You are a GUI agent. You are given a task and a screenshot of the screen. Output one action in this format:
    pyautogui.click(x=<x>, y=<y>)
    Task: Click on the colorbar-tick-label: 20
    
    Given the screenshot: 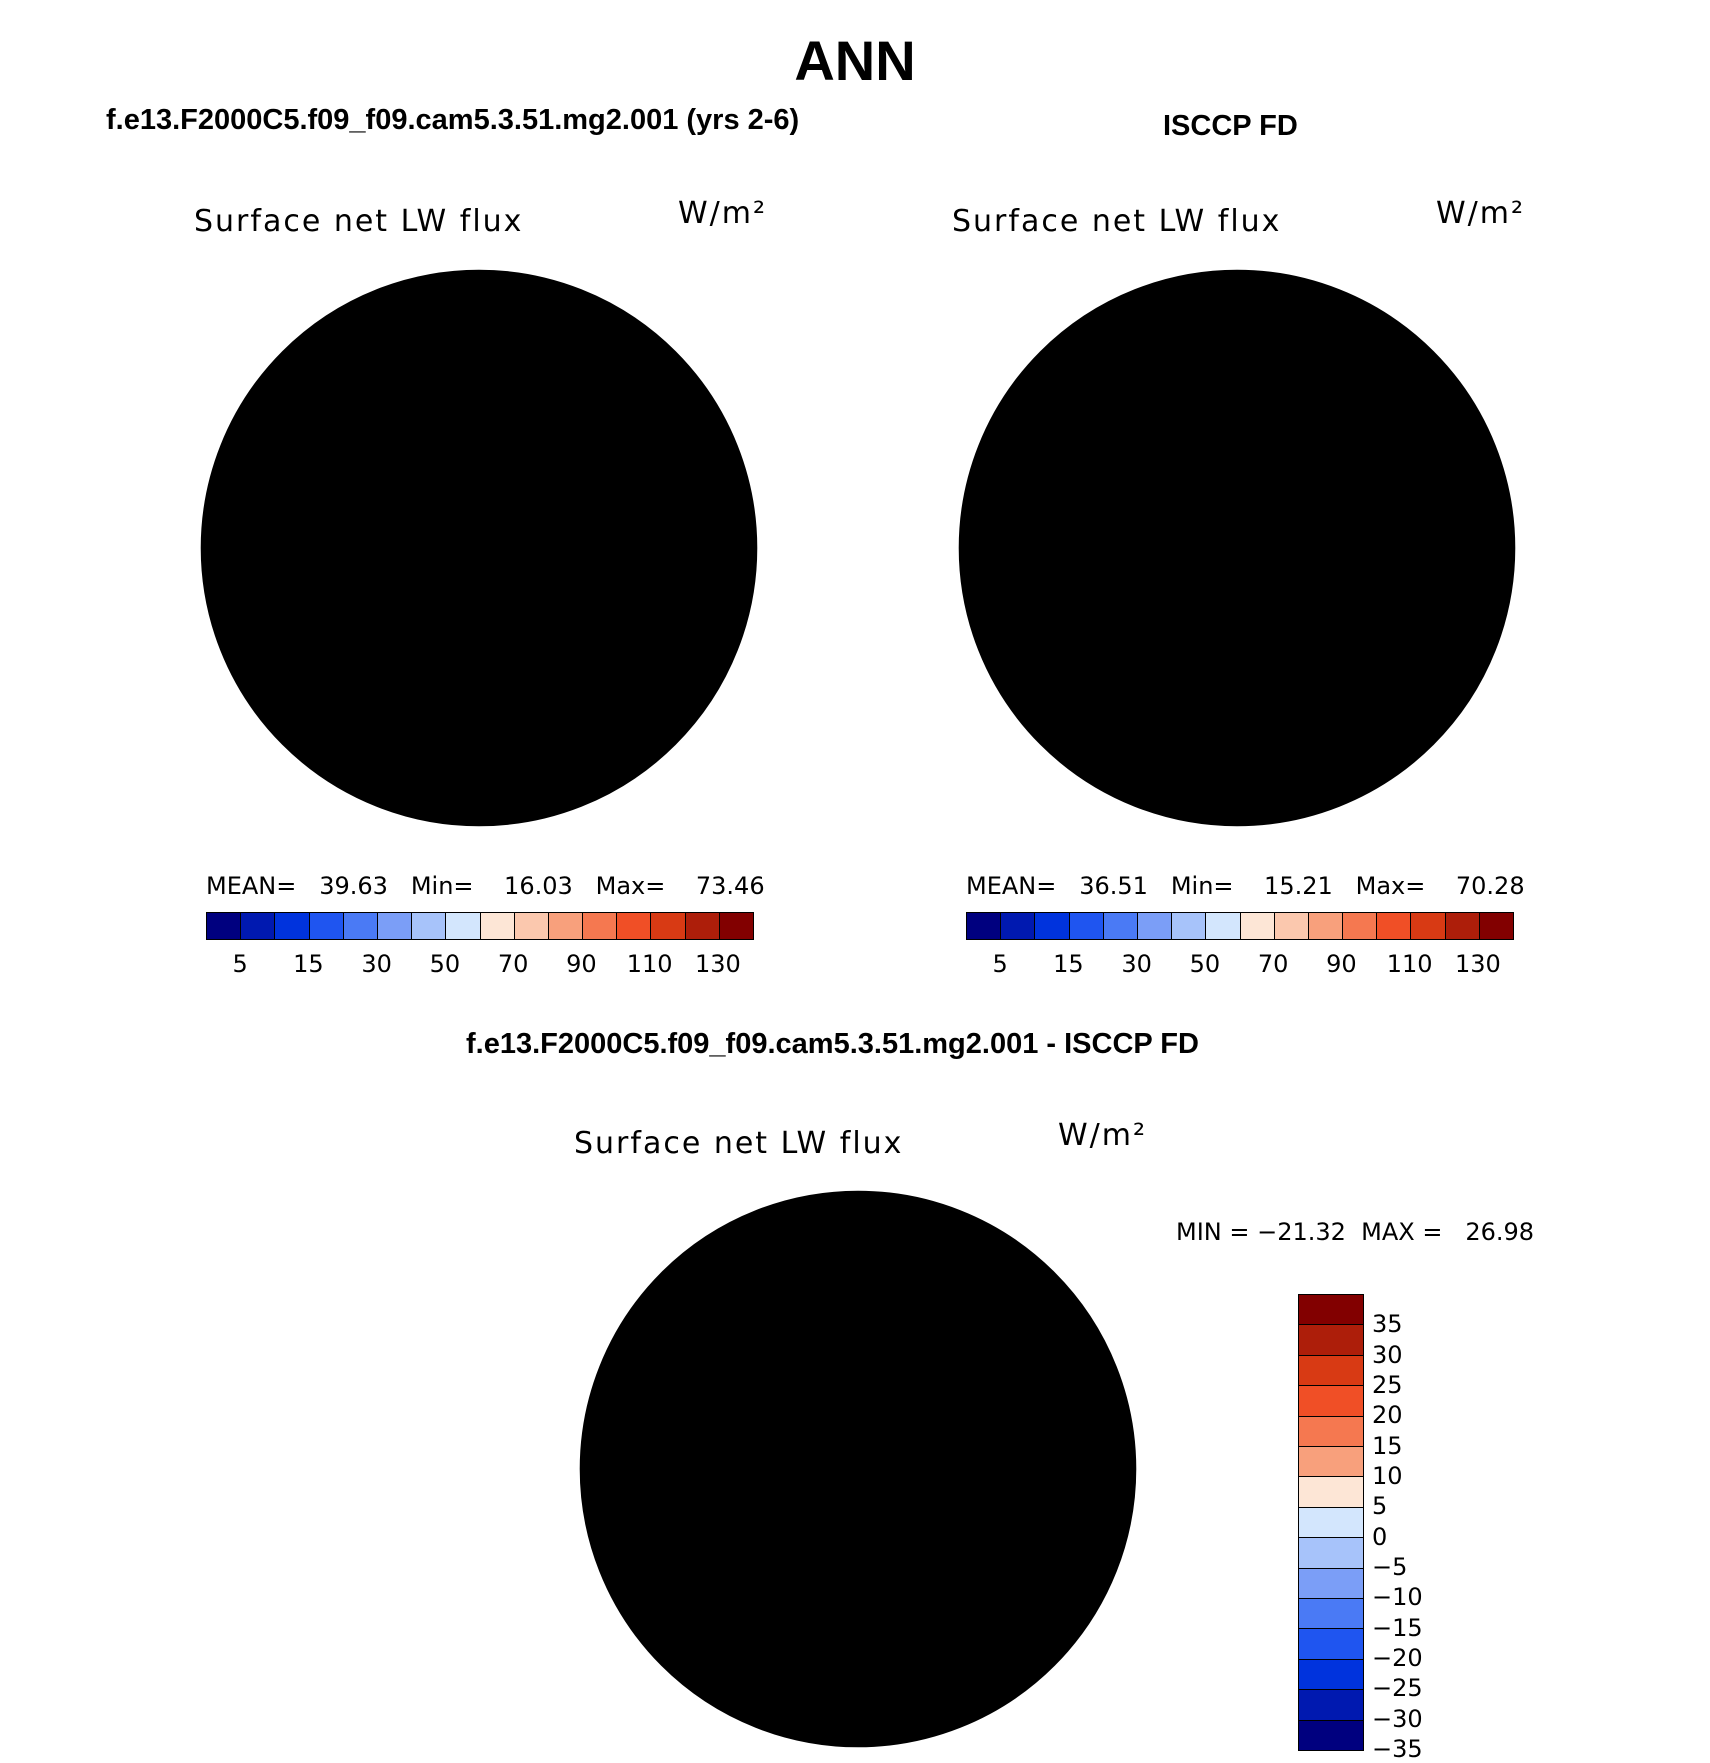 What is the action you would take?
    pyautogui.click(x=1387, y=1415)
    